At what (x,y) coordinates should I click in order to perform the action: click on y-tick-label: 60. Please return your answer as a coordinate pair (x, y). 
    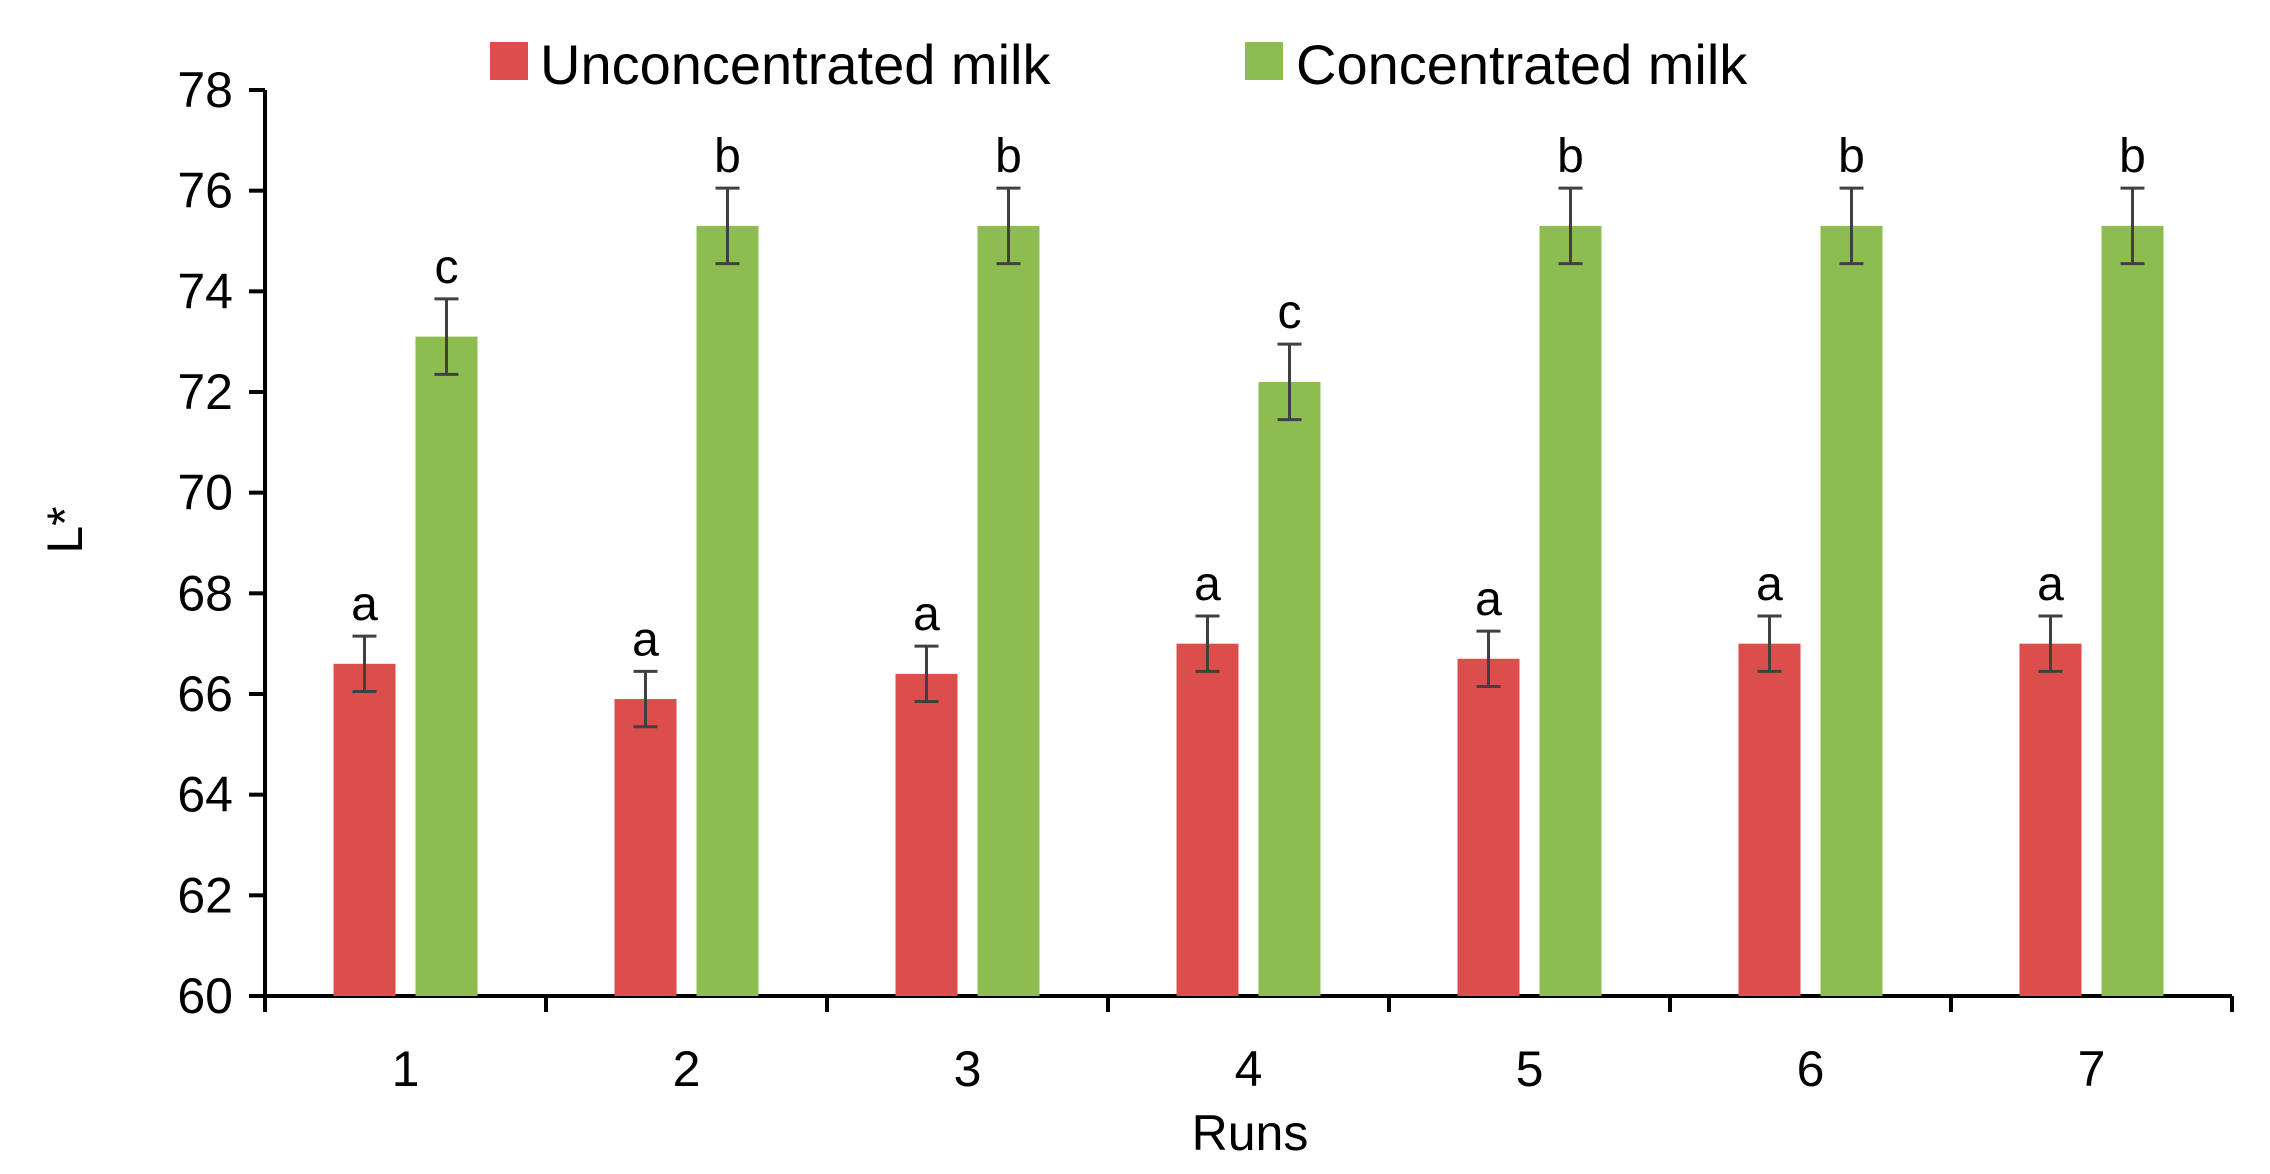
    Looking at the image, I should click on (205, 996).